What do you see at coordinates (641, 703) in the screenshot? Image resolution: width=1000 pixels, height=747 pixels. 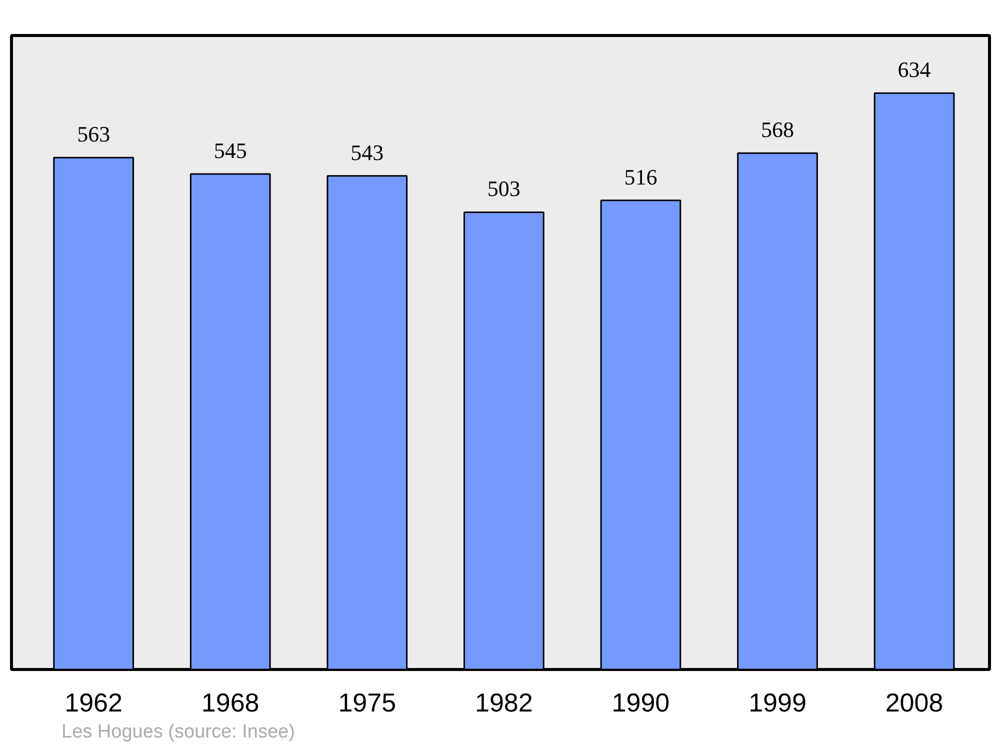 I see `x-tick-label: 1990` at bounding box center [641, 703].